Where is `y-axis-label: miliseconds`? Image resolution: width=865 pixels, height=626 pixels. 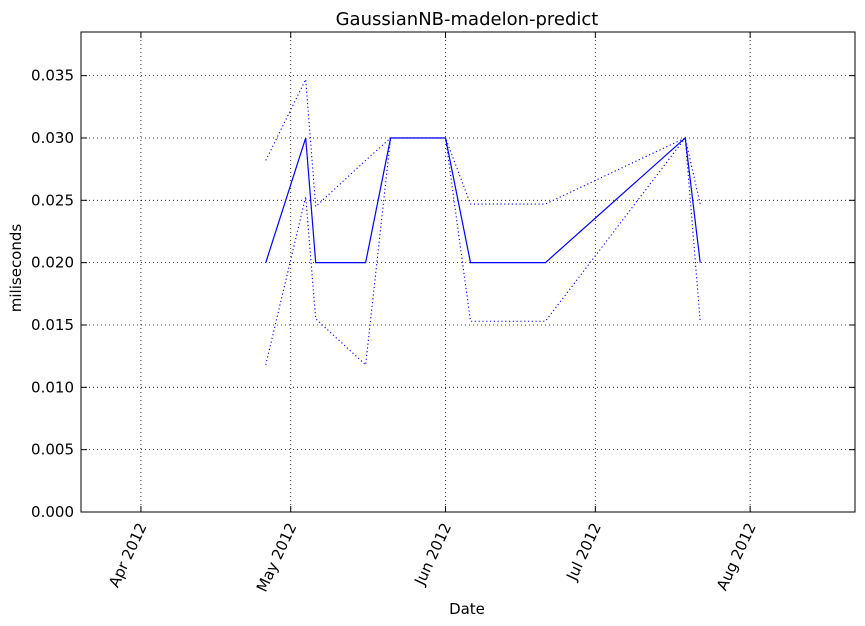
y-axis-label: miliseconds is located at coordinates (16, 268).